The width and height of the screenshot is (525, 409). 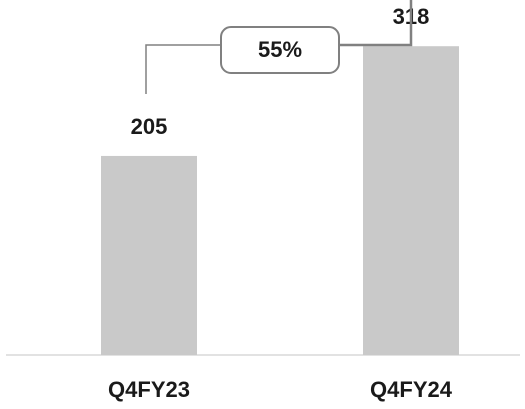 I want to click on data-label-q4fy23: 205, so click(x=149, y=126).